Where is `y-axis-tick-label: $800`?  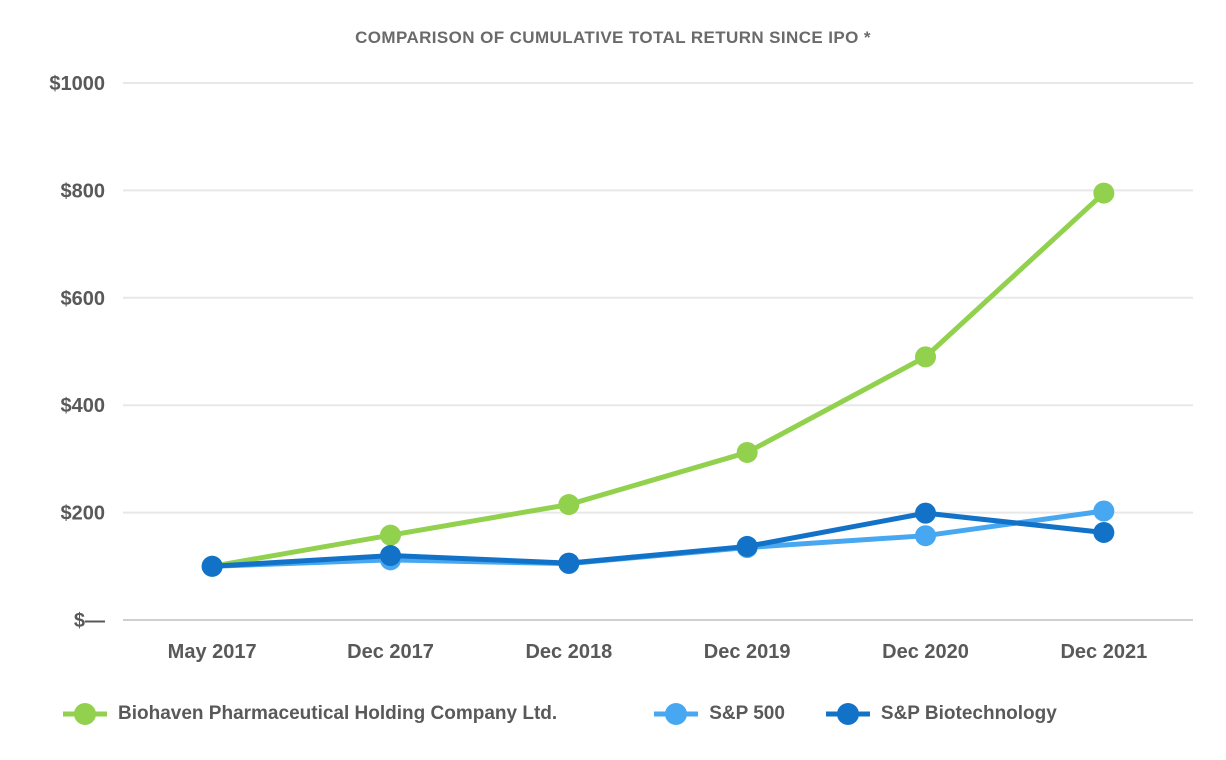 y-axis-tick-label: $800 is located at coordinates (83, 191).